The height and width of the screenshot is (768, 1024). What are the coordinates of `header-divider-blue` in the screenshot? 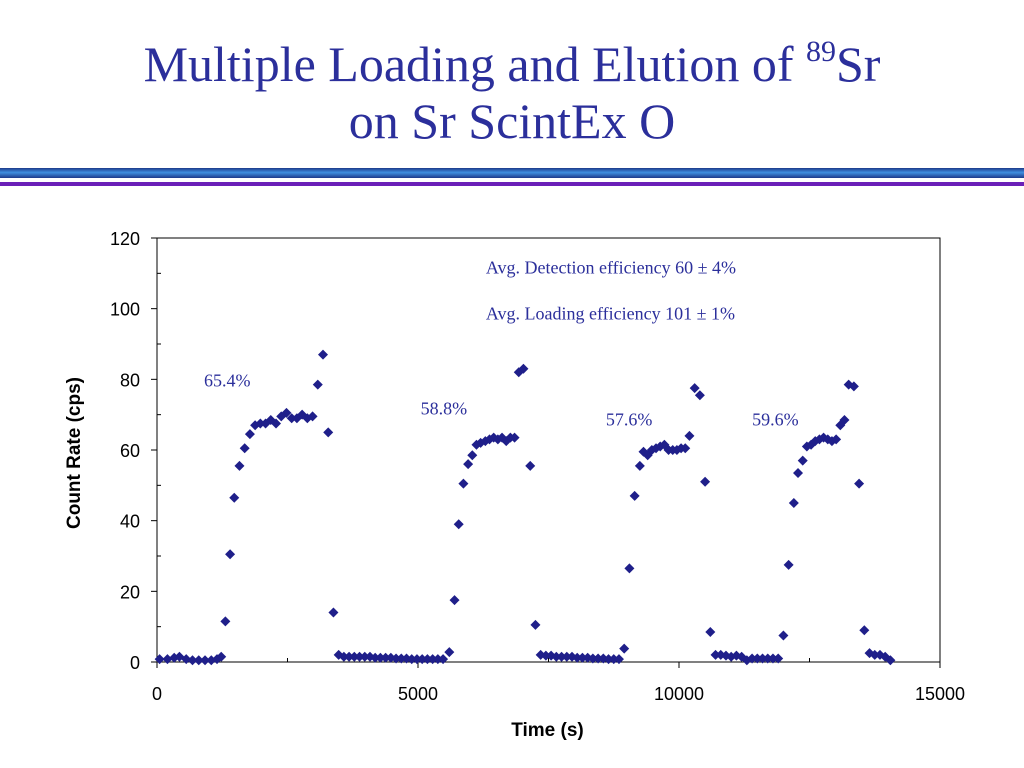 It's located at (512, 173).